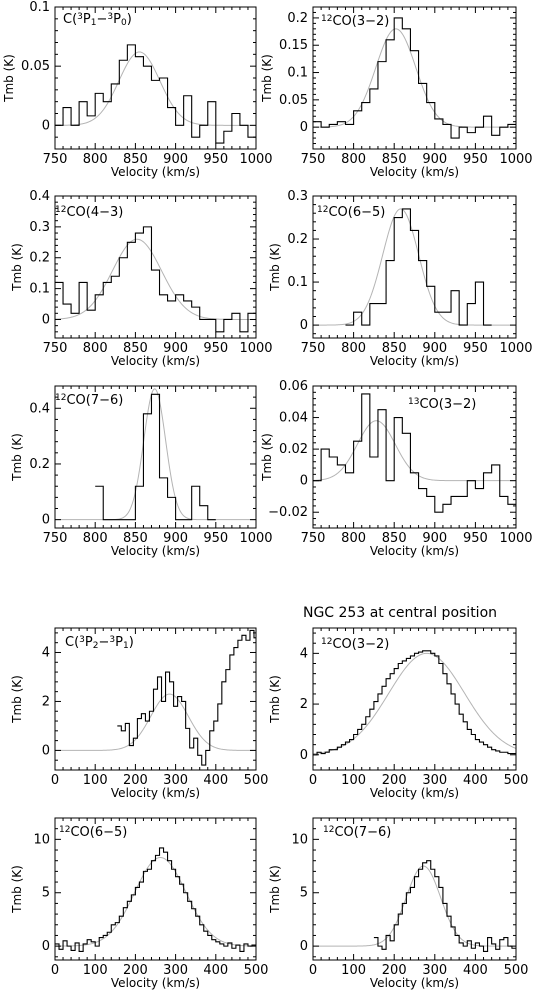 This screenshot has height=998, width=534. What do you see at coordinates (39, 227) in the screenshot?
I see `y-tick-label: 0.3` at bounding box center [39, 227].